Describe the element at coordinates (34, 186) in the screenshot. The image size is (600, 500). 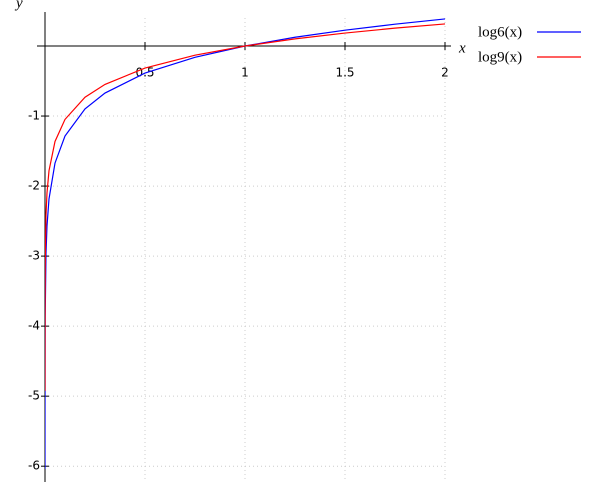
I see `y-tick-label: -2` at that location.